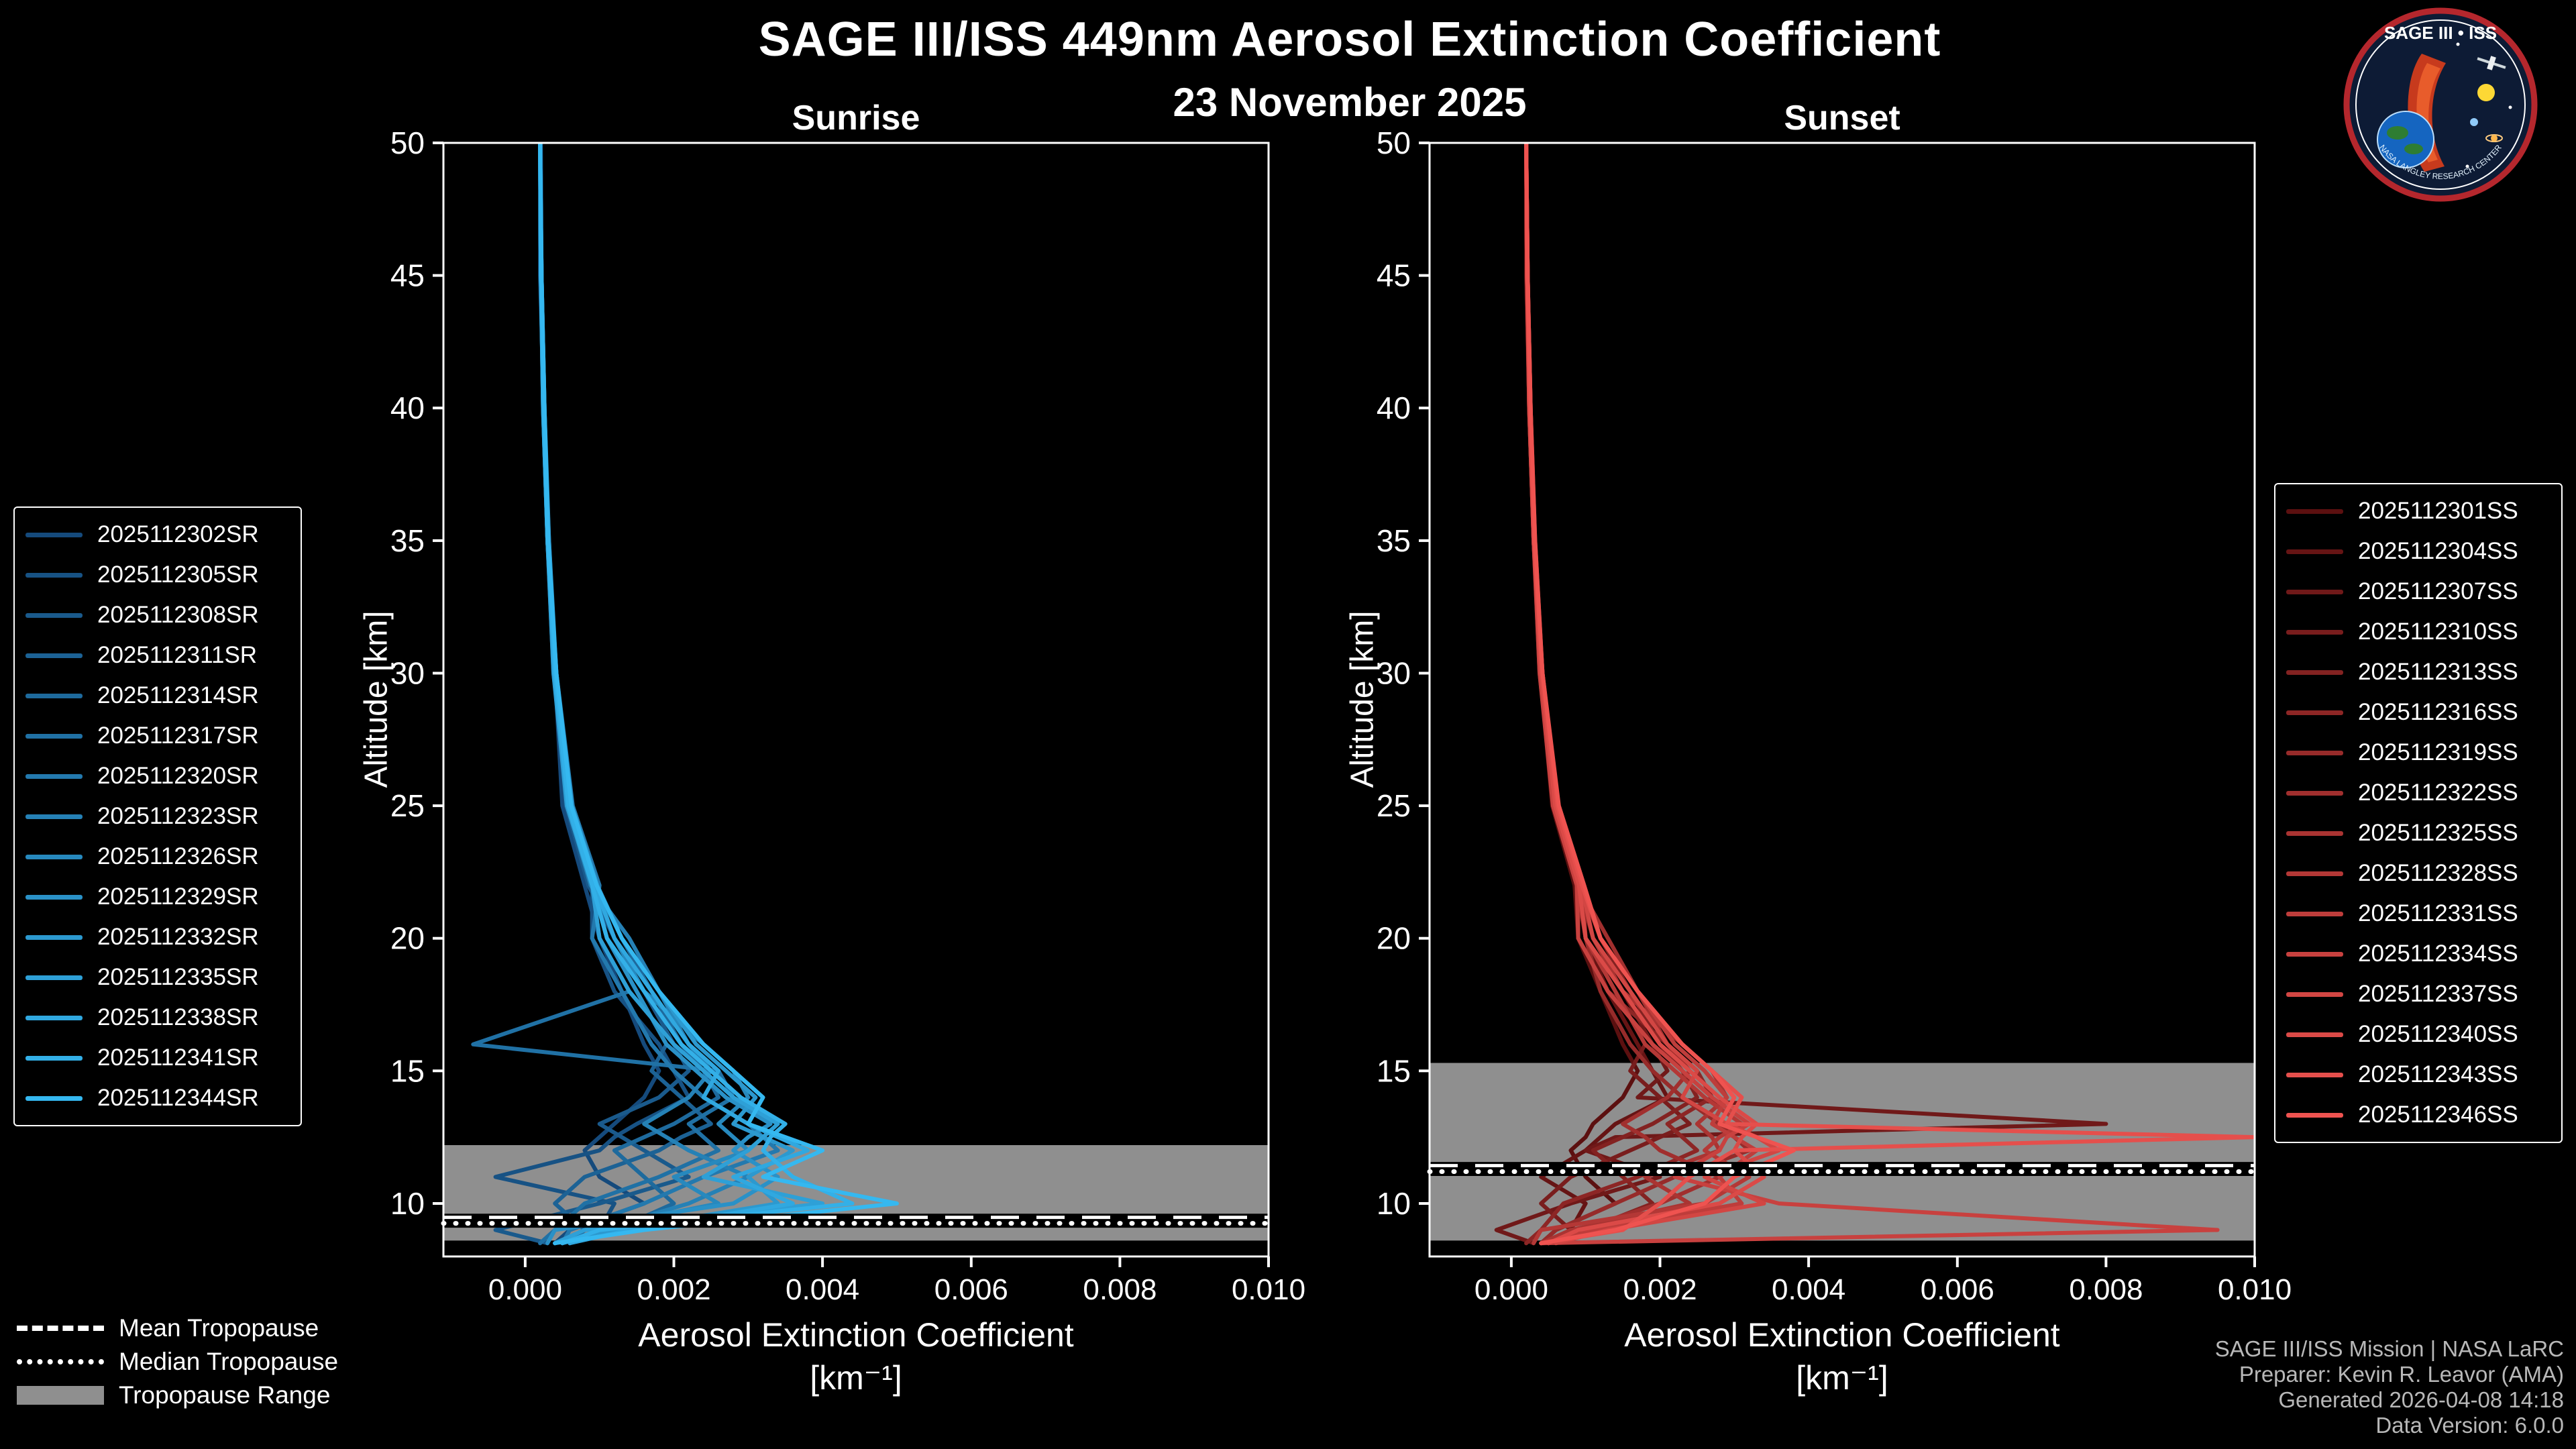  Describe the element at coordinates (2440, 33) in the screenshot. I see `logo-wordmark: SAGE III • ISS` at that location.